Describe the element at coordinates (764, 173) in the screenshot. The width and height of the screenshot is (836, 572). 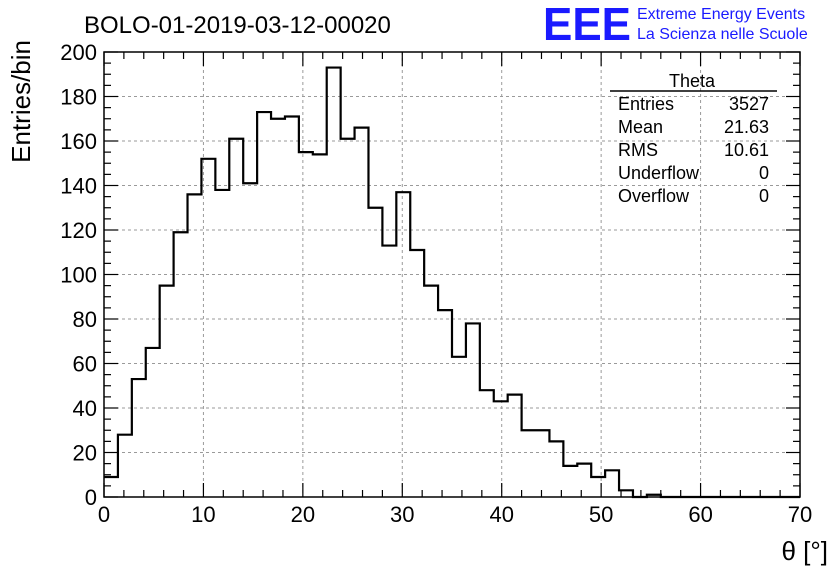
I see `stats-value-underflow: 0` at that location.